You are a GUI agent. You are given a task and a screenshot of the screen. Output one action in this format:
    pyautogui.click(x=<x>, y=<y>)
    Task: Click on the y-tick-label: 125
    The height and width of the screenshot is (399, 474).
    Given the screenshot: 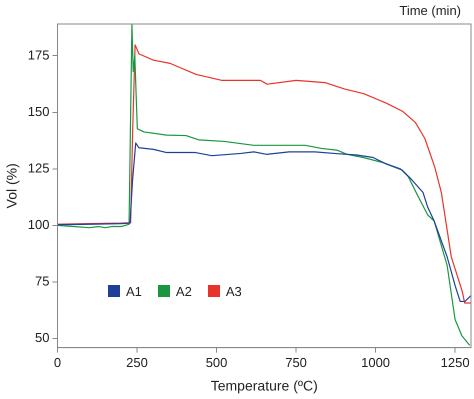 What is the action you would take?
    pyautogui.click(x=39, y=168)
    